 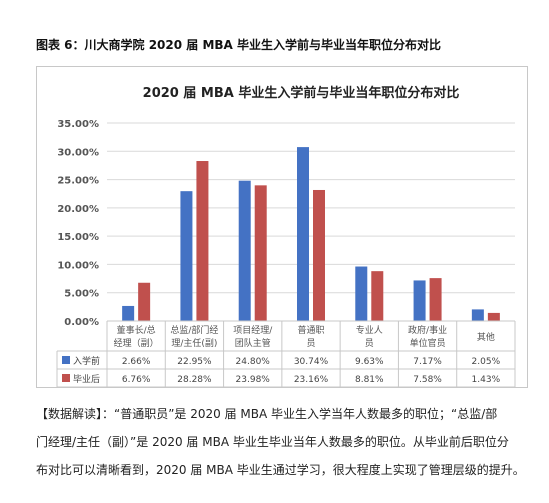 I want to click on category-label: 普通职, so click(x=310, y=330).